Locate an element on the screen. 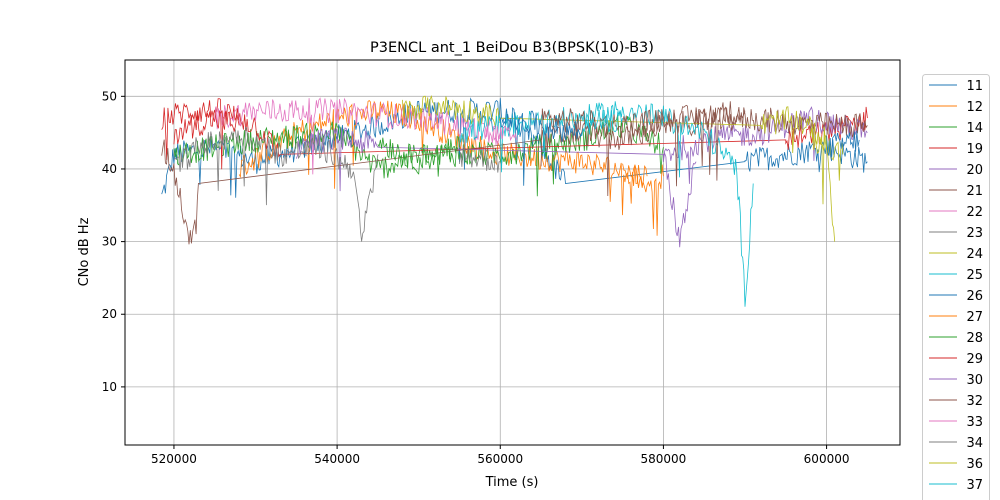 This screenshot has width=1000, height=500. legend-label: 34 is located at coordinates (974, 443).